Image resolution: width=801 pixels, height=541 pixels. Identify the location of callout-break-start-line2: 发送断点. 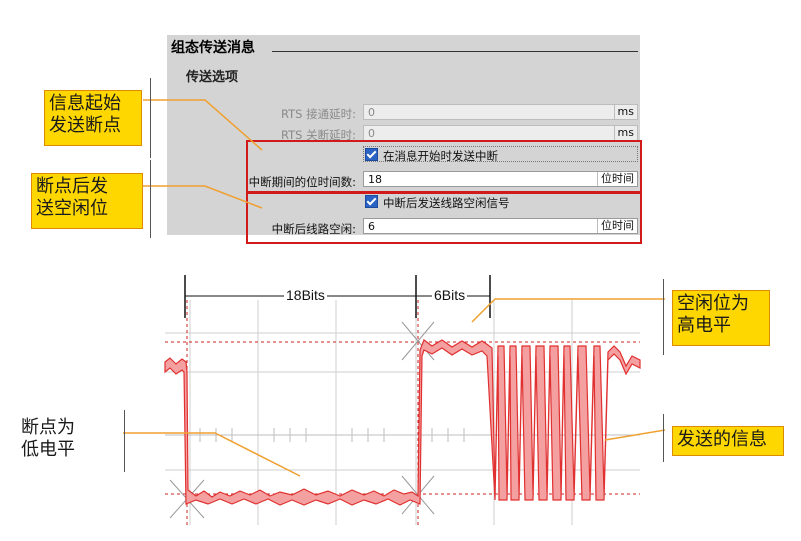
(85, 125).